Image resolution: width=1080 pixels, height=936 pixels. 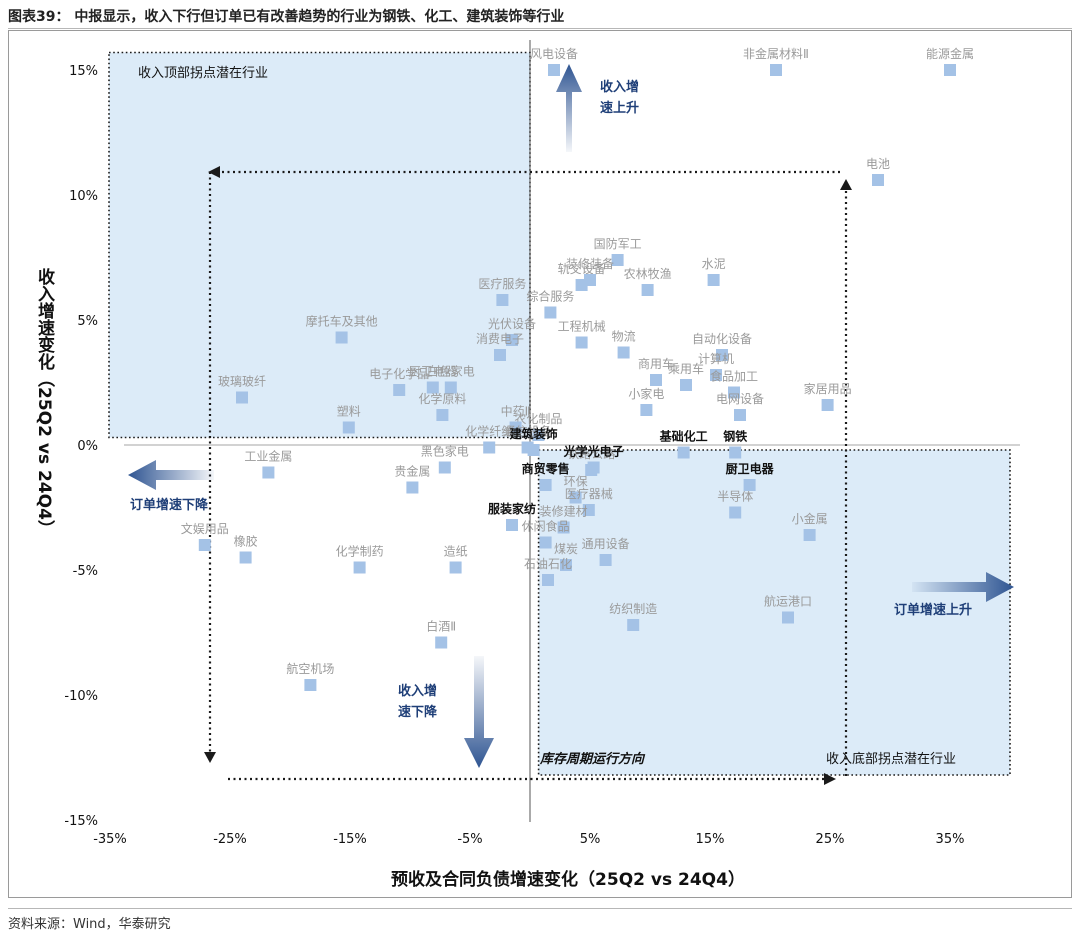 I want to click on y-tick-label: 0%, so click(x=87, y=446).